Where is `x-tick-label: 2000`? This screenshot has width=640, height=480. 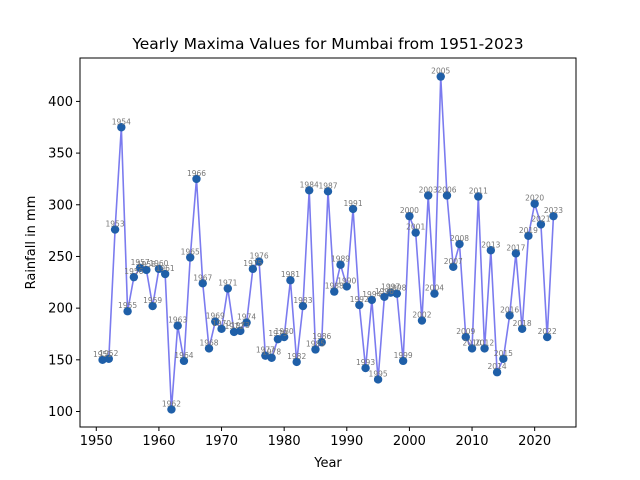
x-tick-label: 2000 is located at coordinates (409, 441).